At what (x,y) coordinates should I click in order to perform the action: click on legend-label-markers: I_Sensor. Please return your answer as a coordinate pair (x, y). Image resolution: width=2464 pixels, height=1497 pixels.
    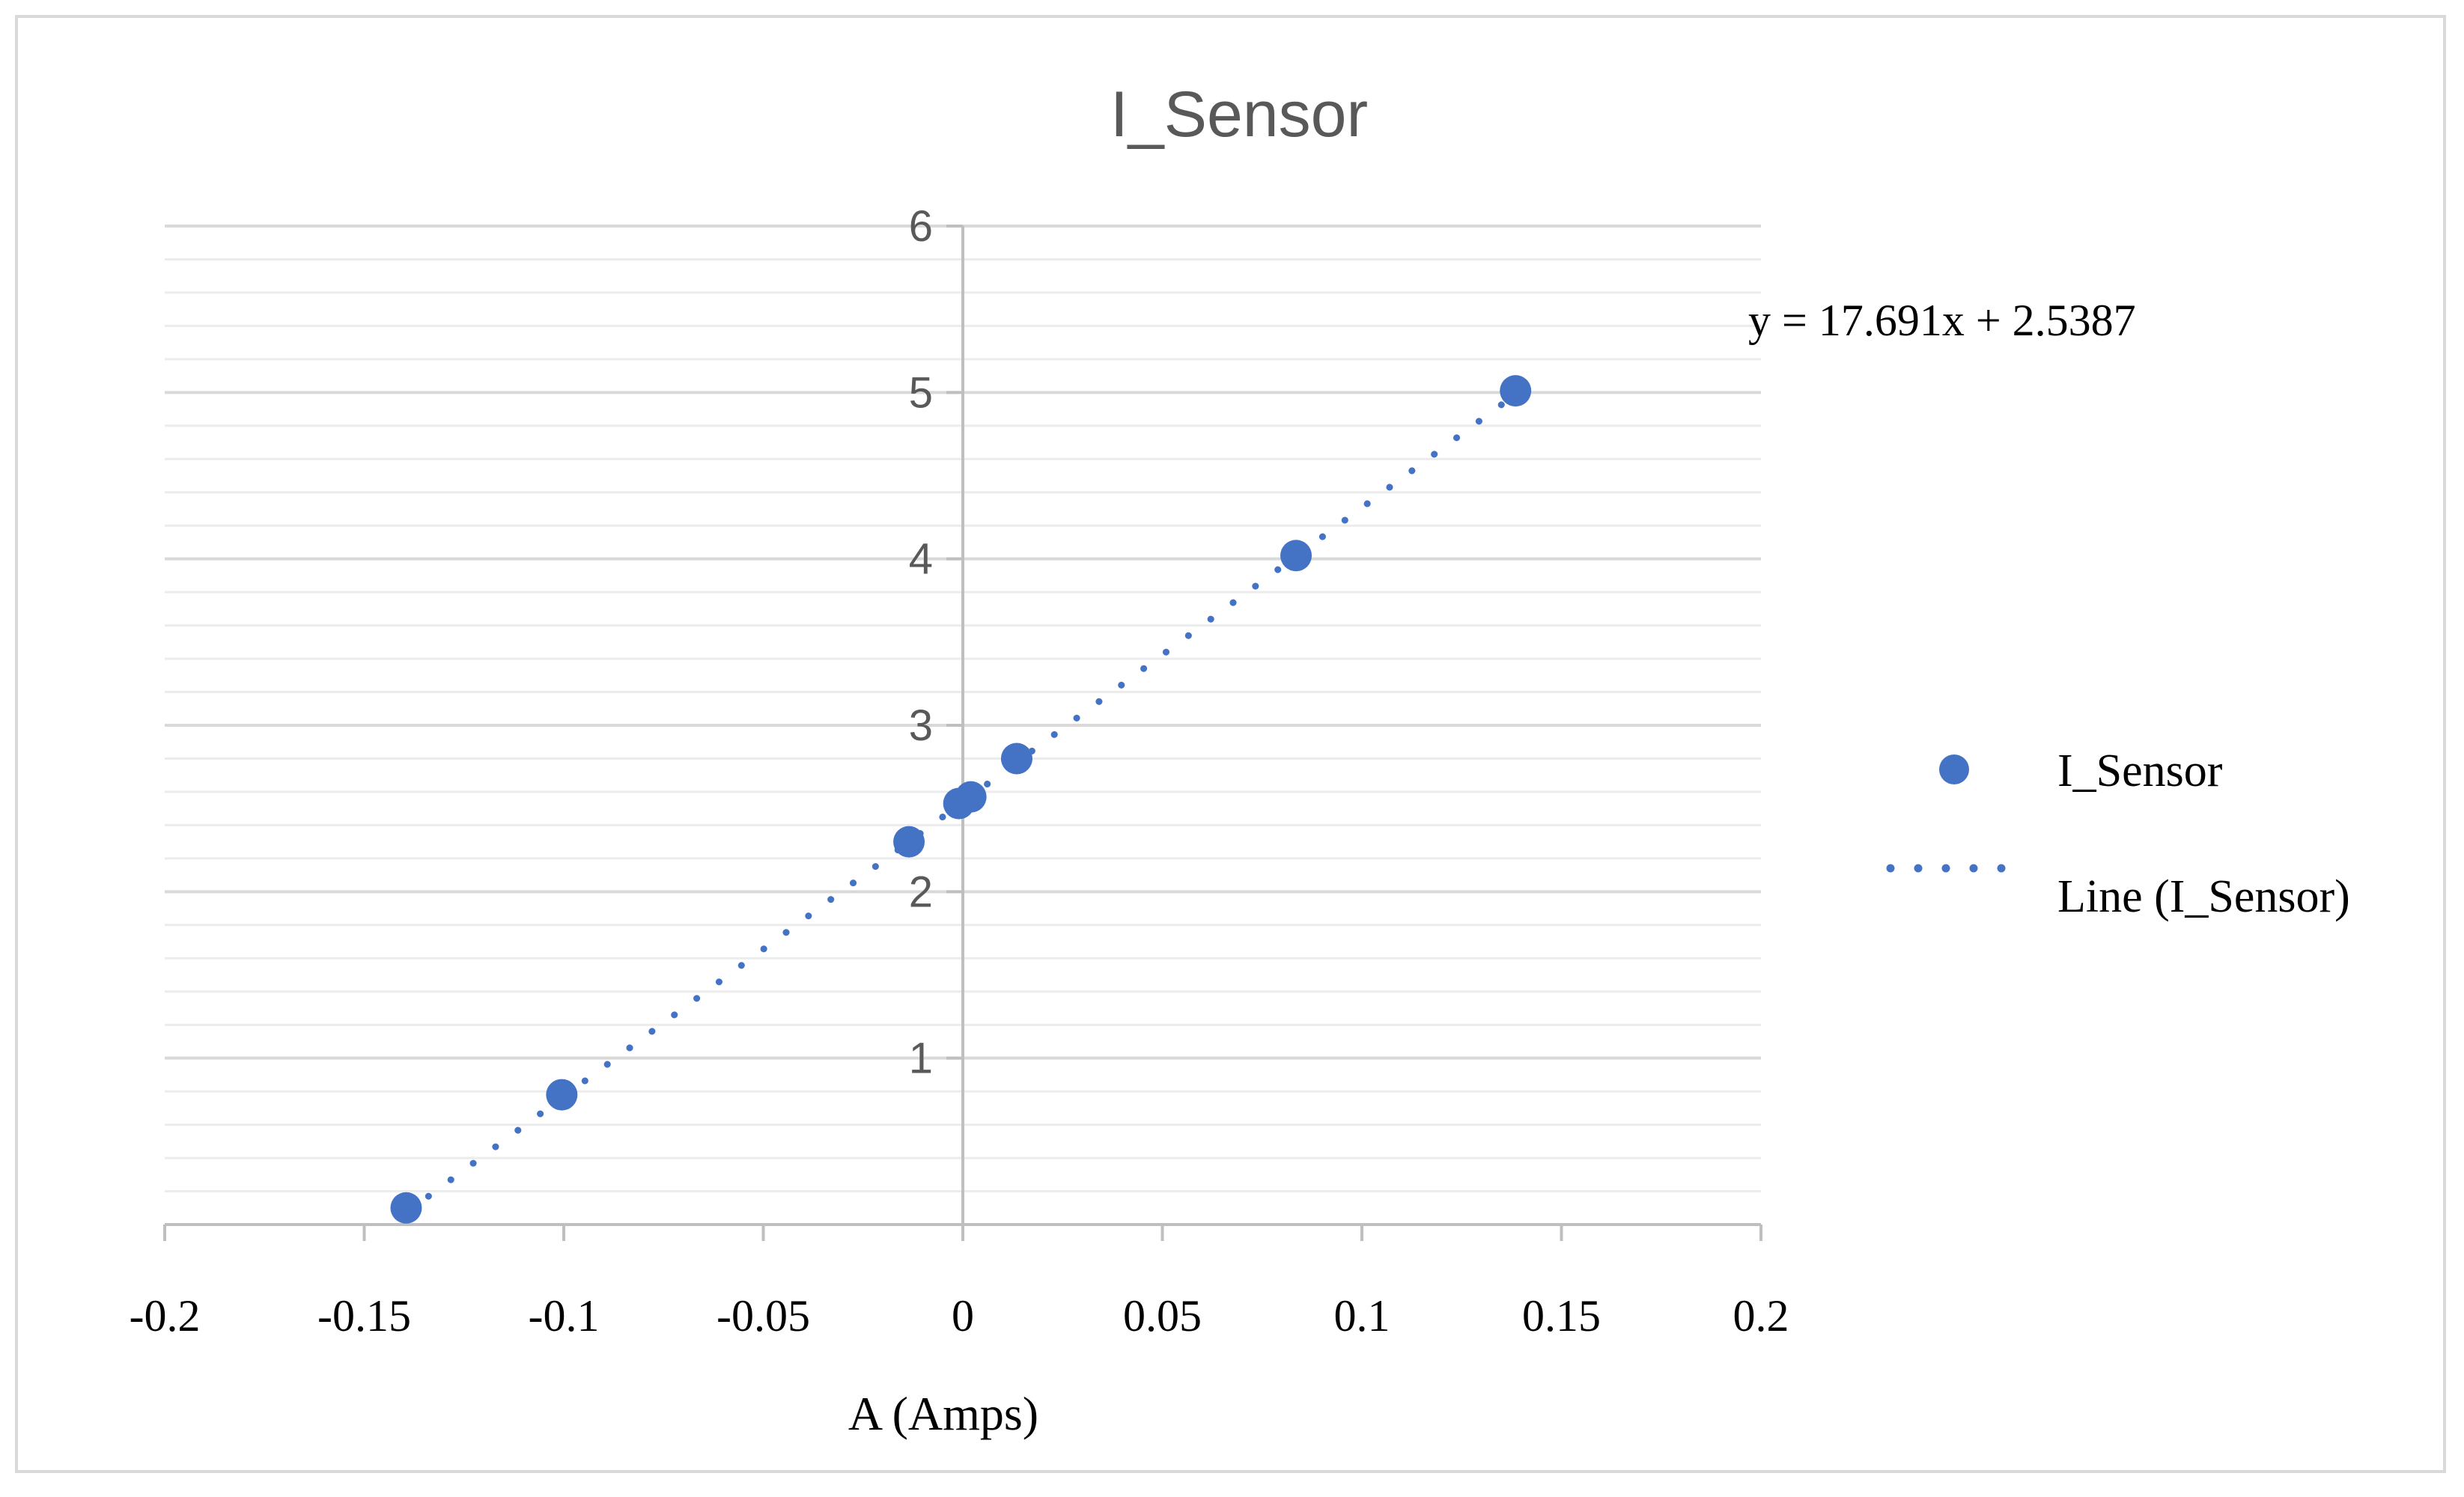
    Looking at the image, I should click on (2140, 771).